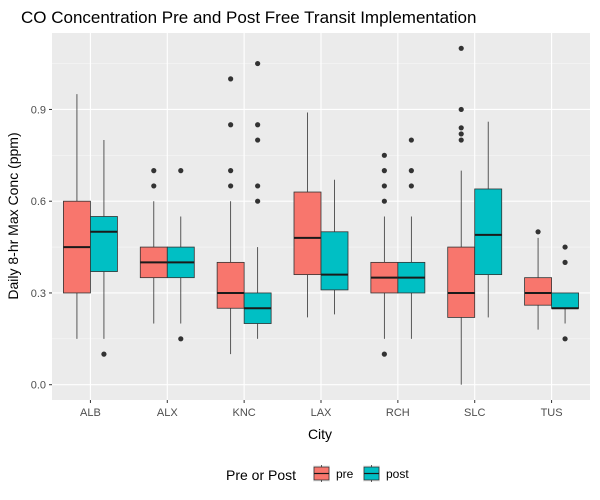 Image resolution: width=600 pixels, height=500 pixels. Describe the element at coordinates (411, 238) in the screenshot. I see `box-post-rch` at that location.